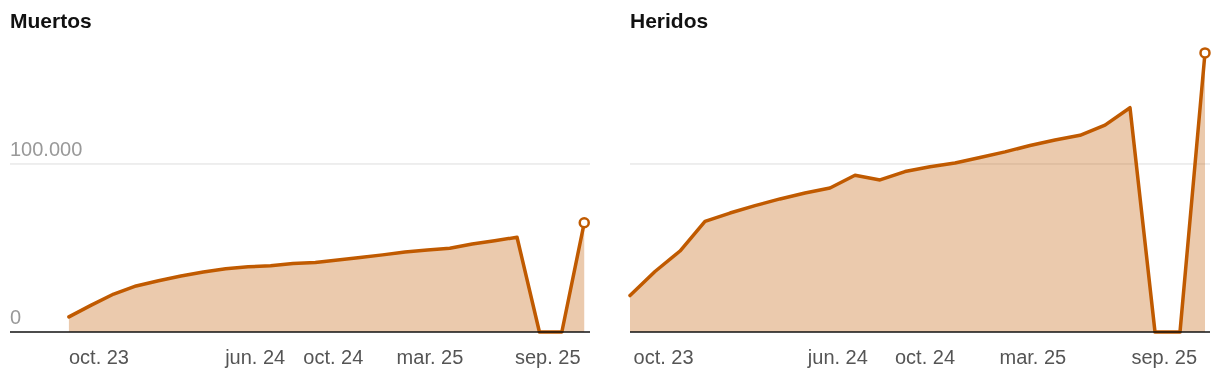  Describe the element at coordinates (51, 20) in the screenshot. I see `chart-title: Muertos` at that location.